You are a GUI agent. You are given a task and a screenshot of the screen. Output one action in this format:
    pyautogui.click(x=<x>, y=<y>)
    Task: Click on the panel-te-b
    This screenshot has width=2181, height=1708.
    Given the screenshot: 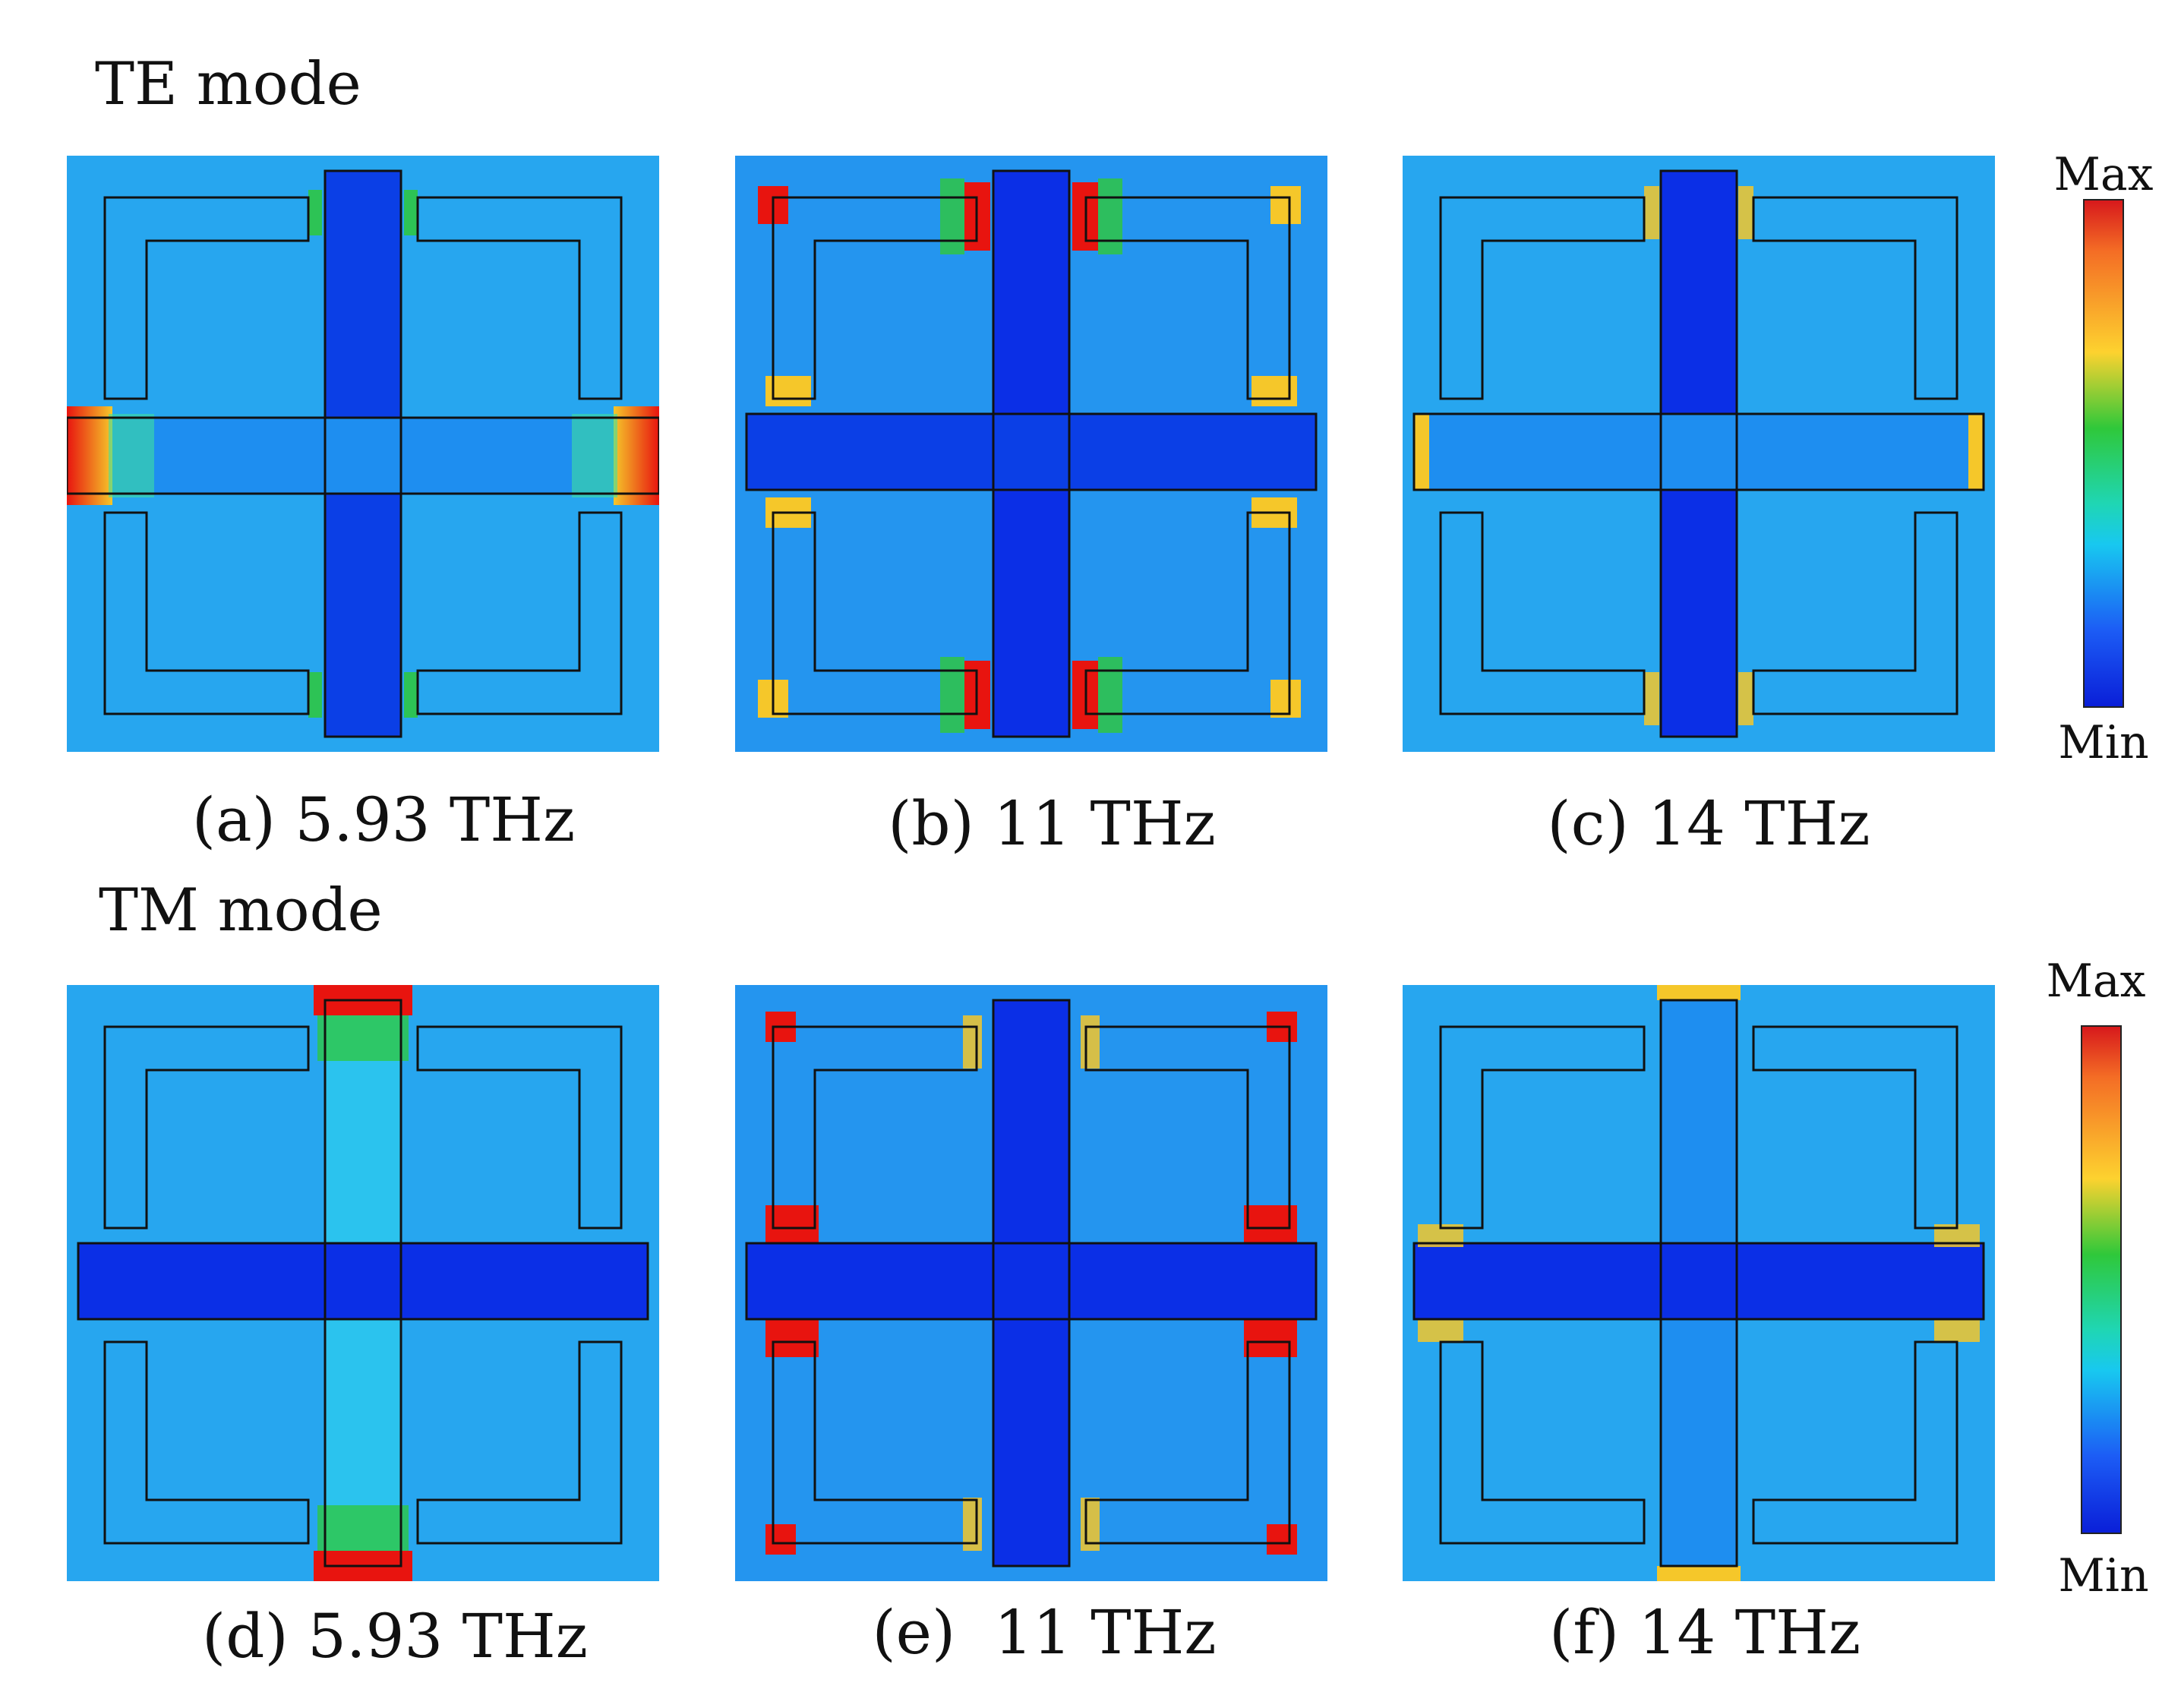 What is the action you would take?
    pyautogui.click(x=1031, y=454)
    